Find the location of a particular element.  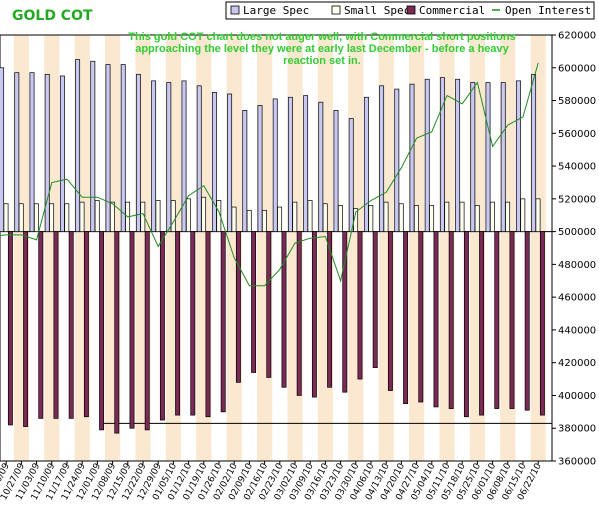

y-tick-label: 360000 is located at coordinates (577, 462).